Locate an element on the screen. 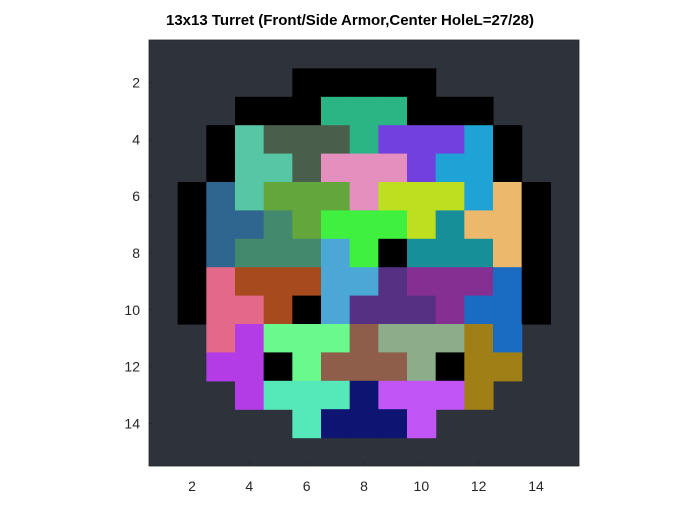  y-tick-label: 2 is located at coordinates (136, 83).